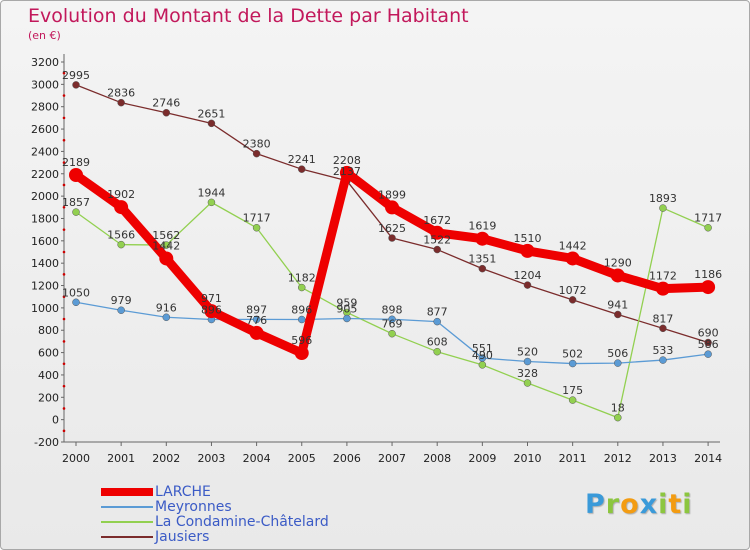 The height and width of the screenshot is (550, 750). Describe the element at coordinates (45, 129) in the screenshot. I see `y-tick-label: 2600` at that location.